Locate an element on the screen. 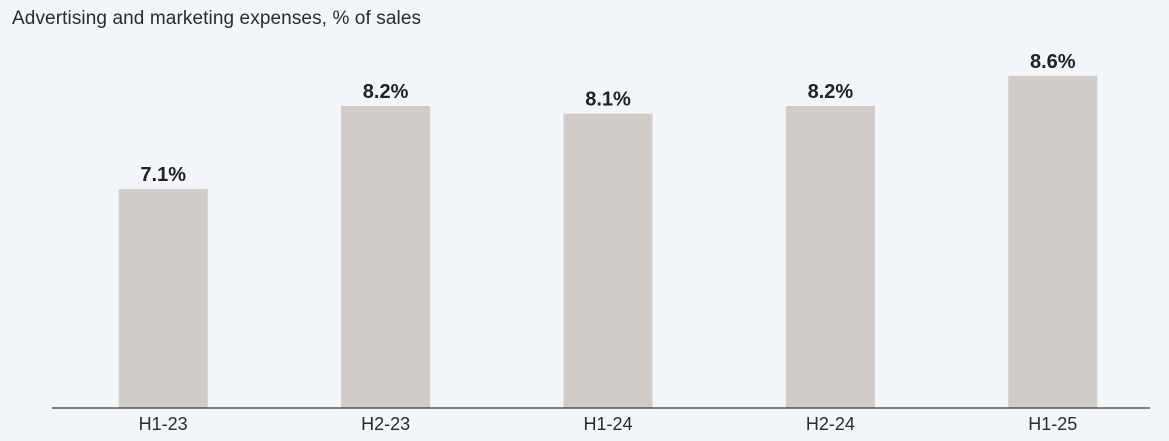 The width and height of the screenshot is (1169, 441). data-label-h2-23: 8.2% is located at coordinates (386, 92).